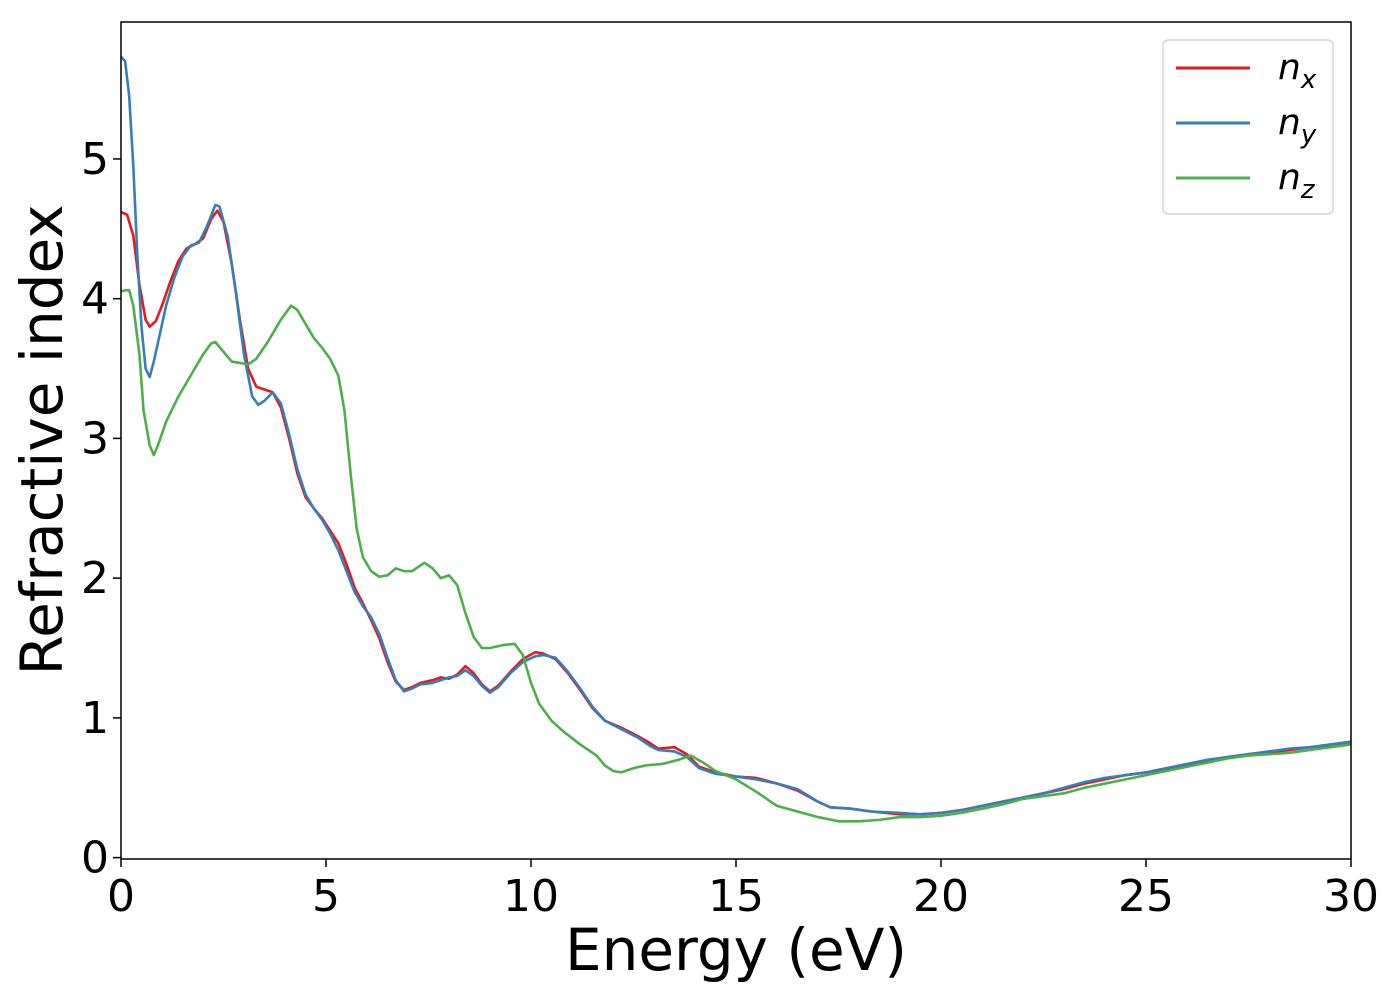  What do you see at coordinates (736, 896) in the screenshot?
I see `x-tick-label: 15` at bounding box center [736, 896].